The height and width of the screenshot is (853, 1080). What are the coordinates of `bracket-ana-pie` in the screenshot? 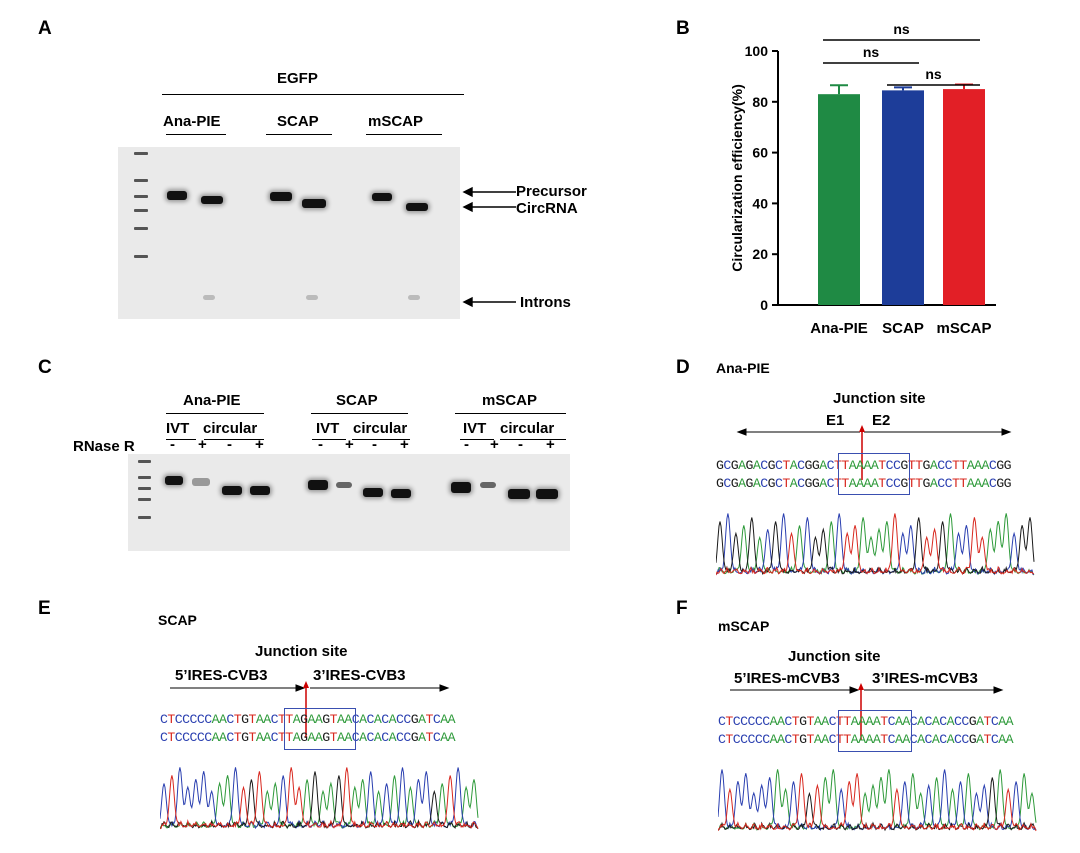 It's located at (196, 134).